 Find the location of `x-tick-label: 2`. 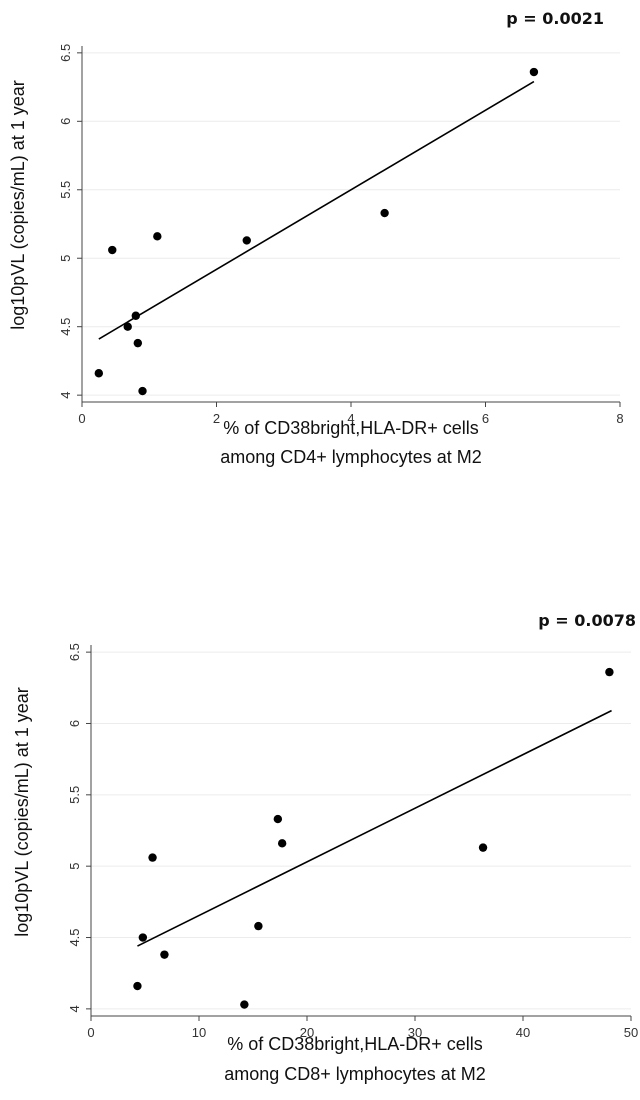

x-tick-label: 2 is located at coordinates (216, 418).